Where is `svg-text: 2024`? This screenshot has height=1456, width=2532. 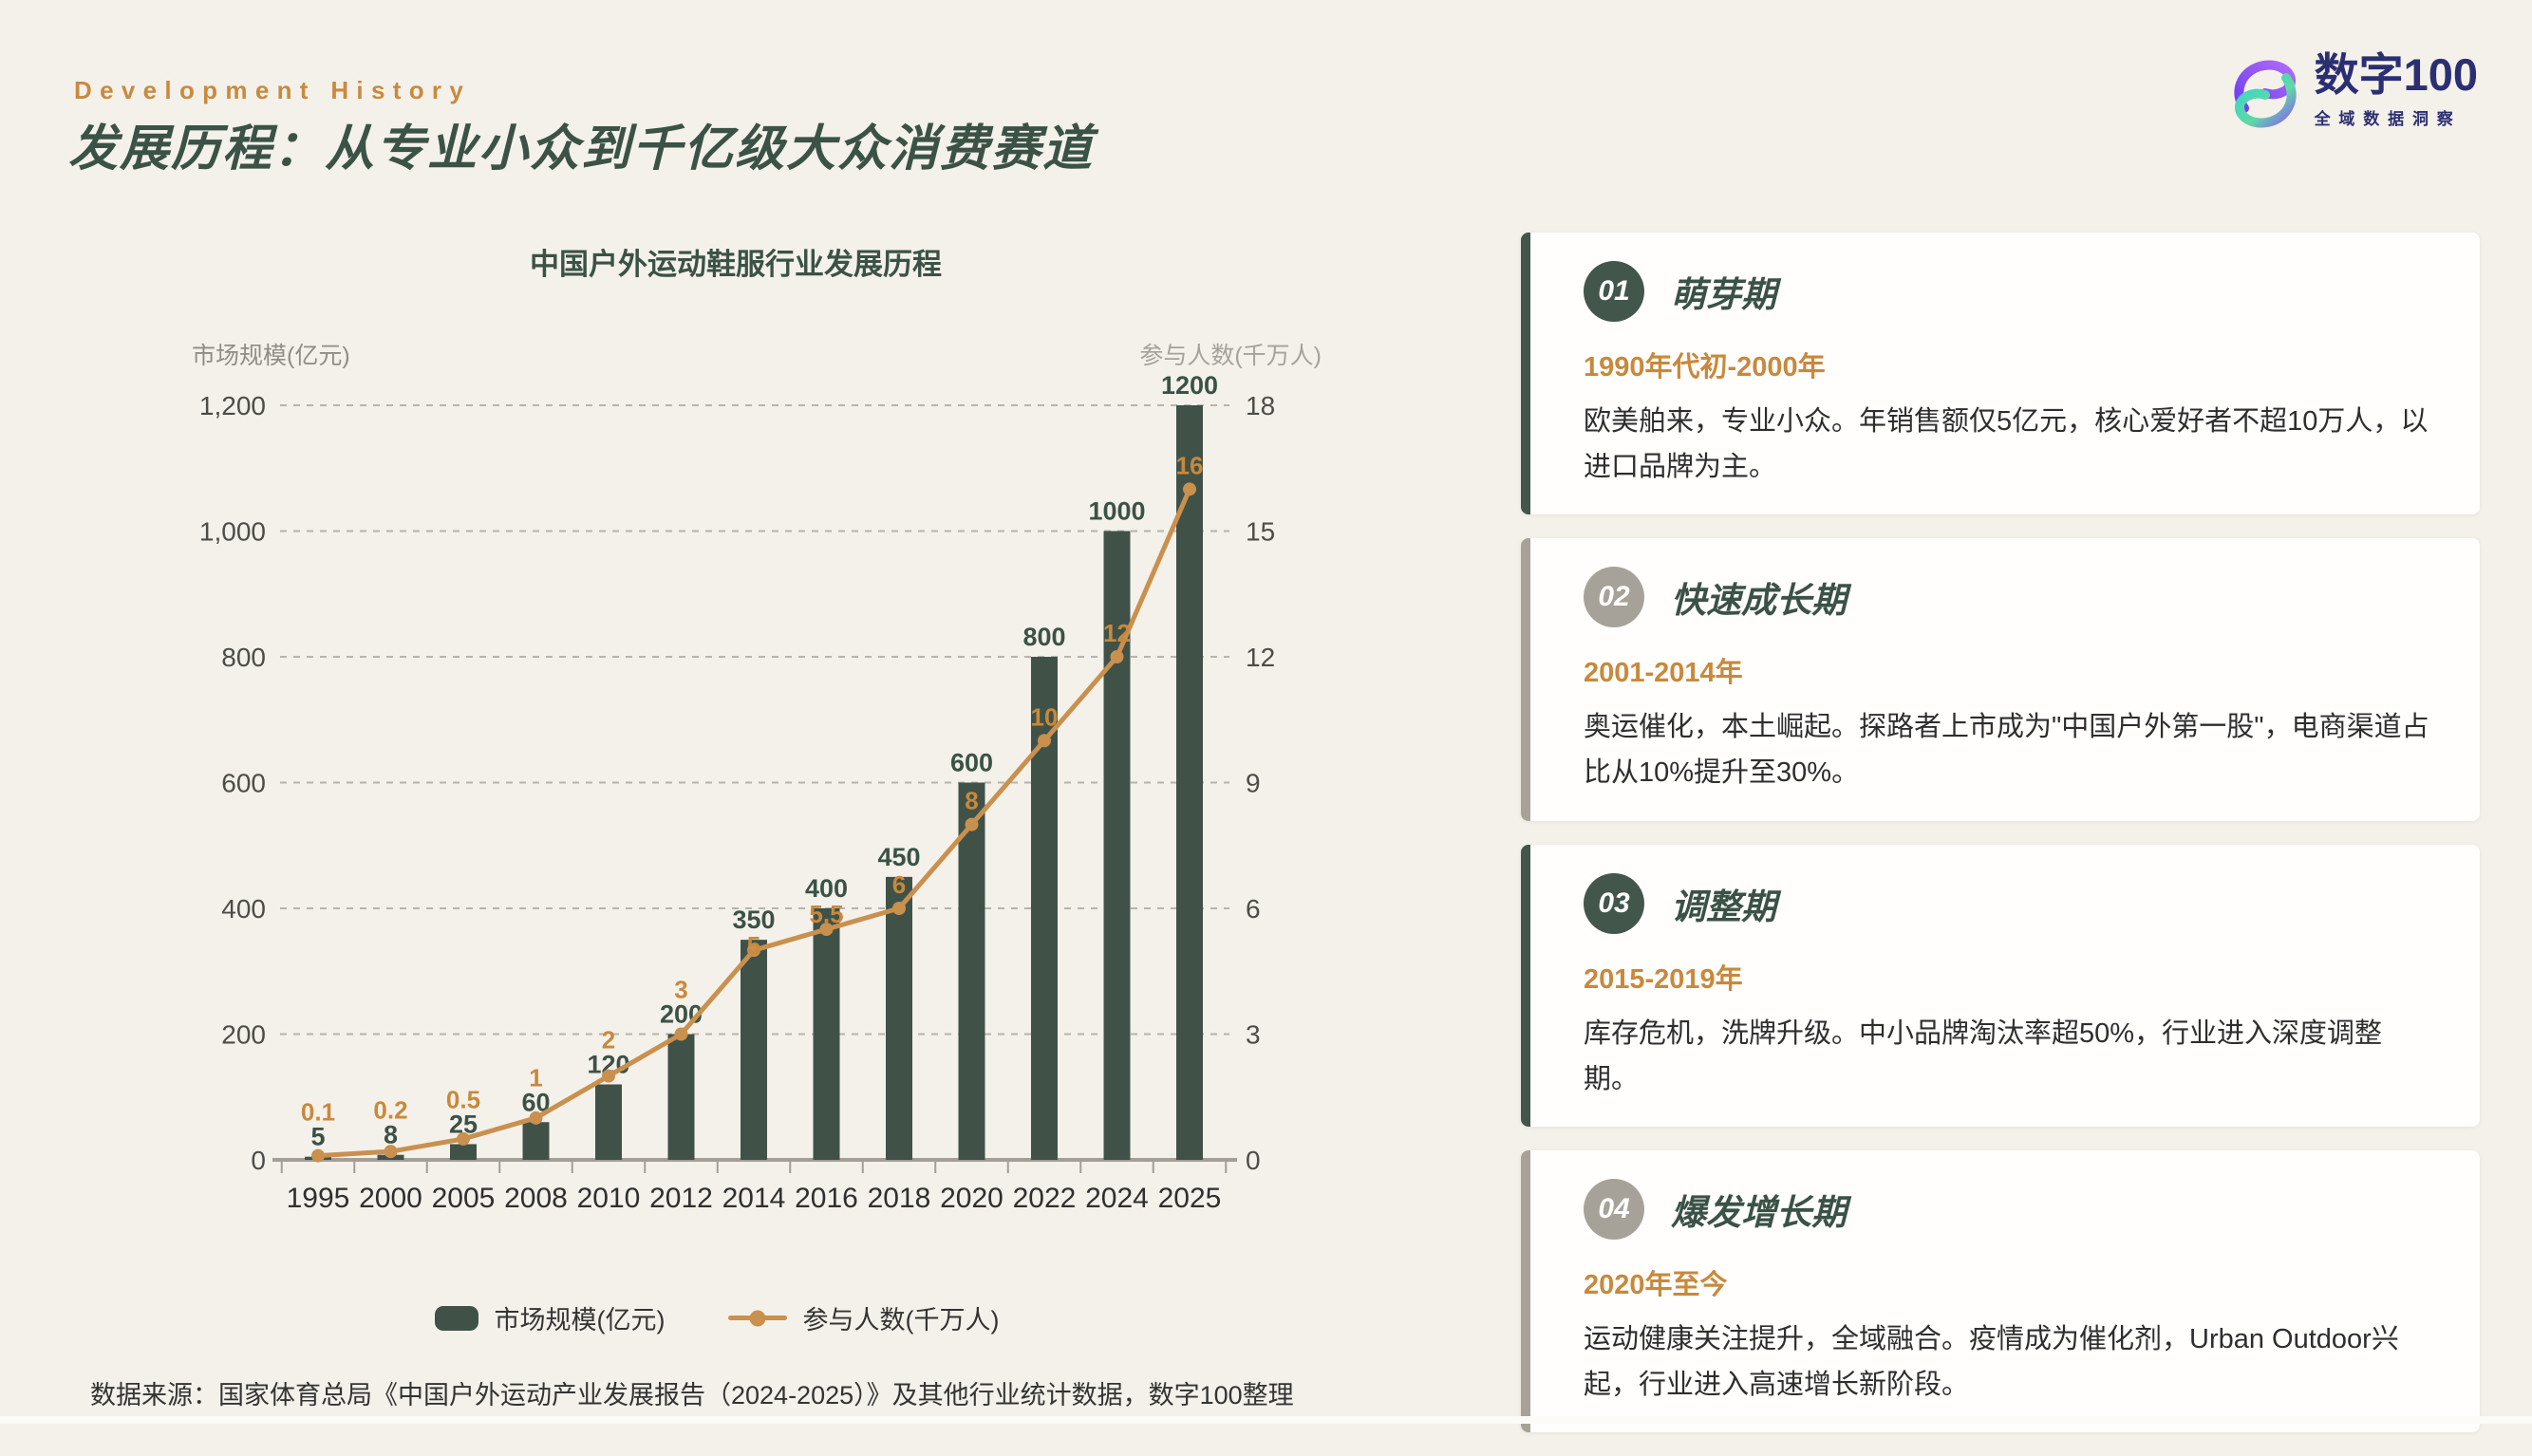
svg-text: 2024 is located at coordinates (1117, 1198).